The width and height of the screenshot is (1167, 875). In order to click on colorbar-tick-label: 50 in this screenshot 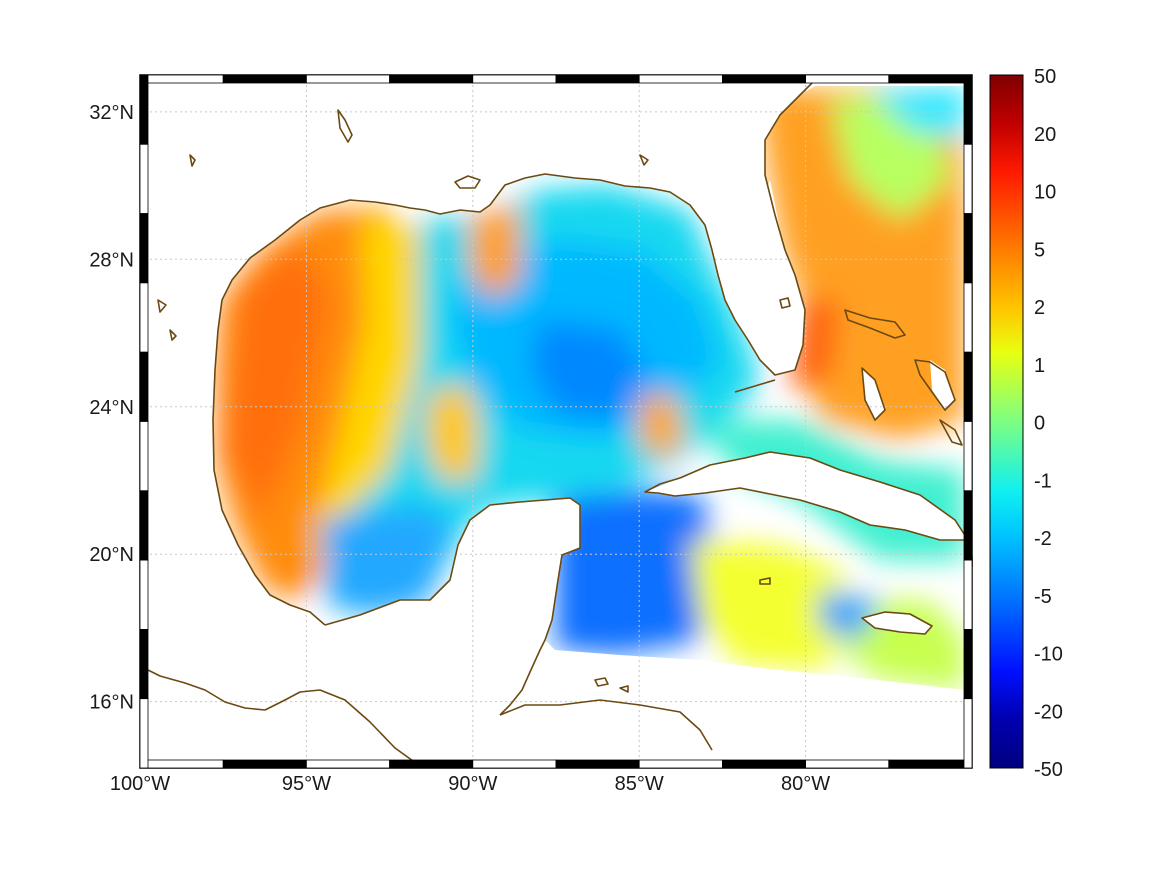, I will do `click(1045, 77)`.